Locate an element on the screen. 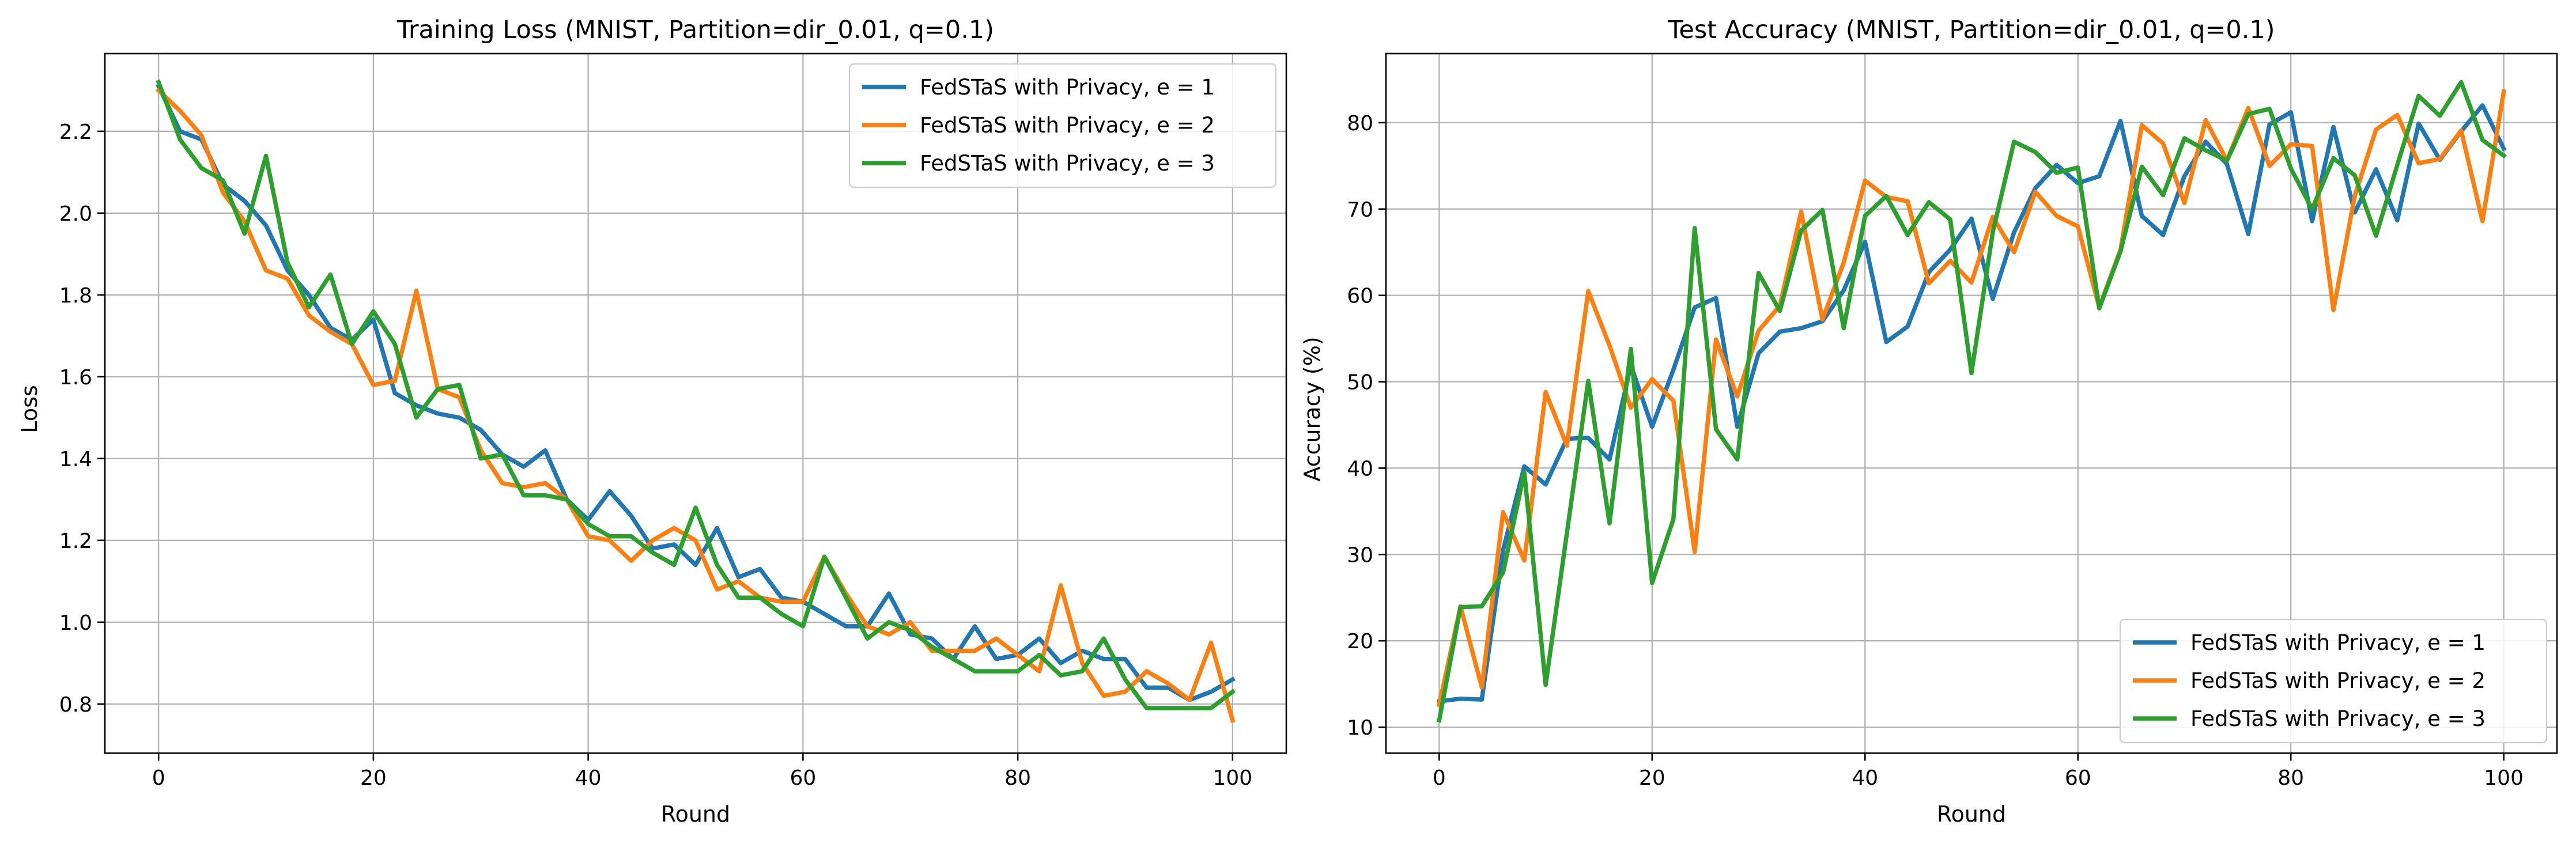  y-axis-label: Loss is located at coordinates (29, 409).